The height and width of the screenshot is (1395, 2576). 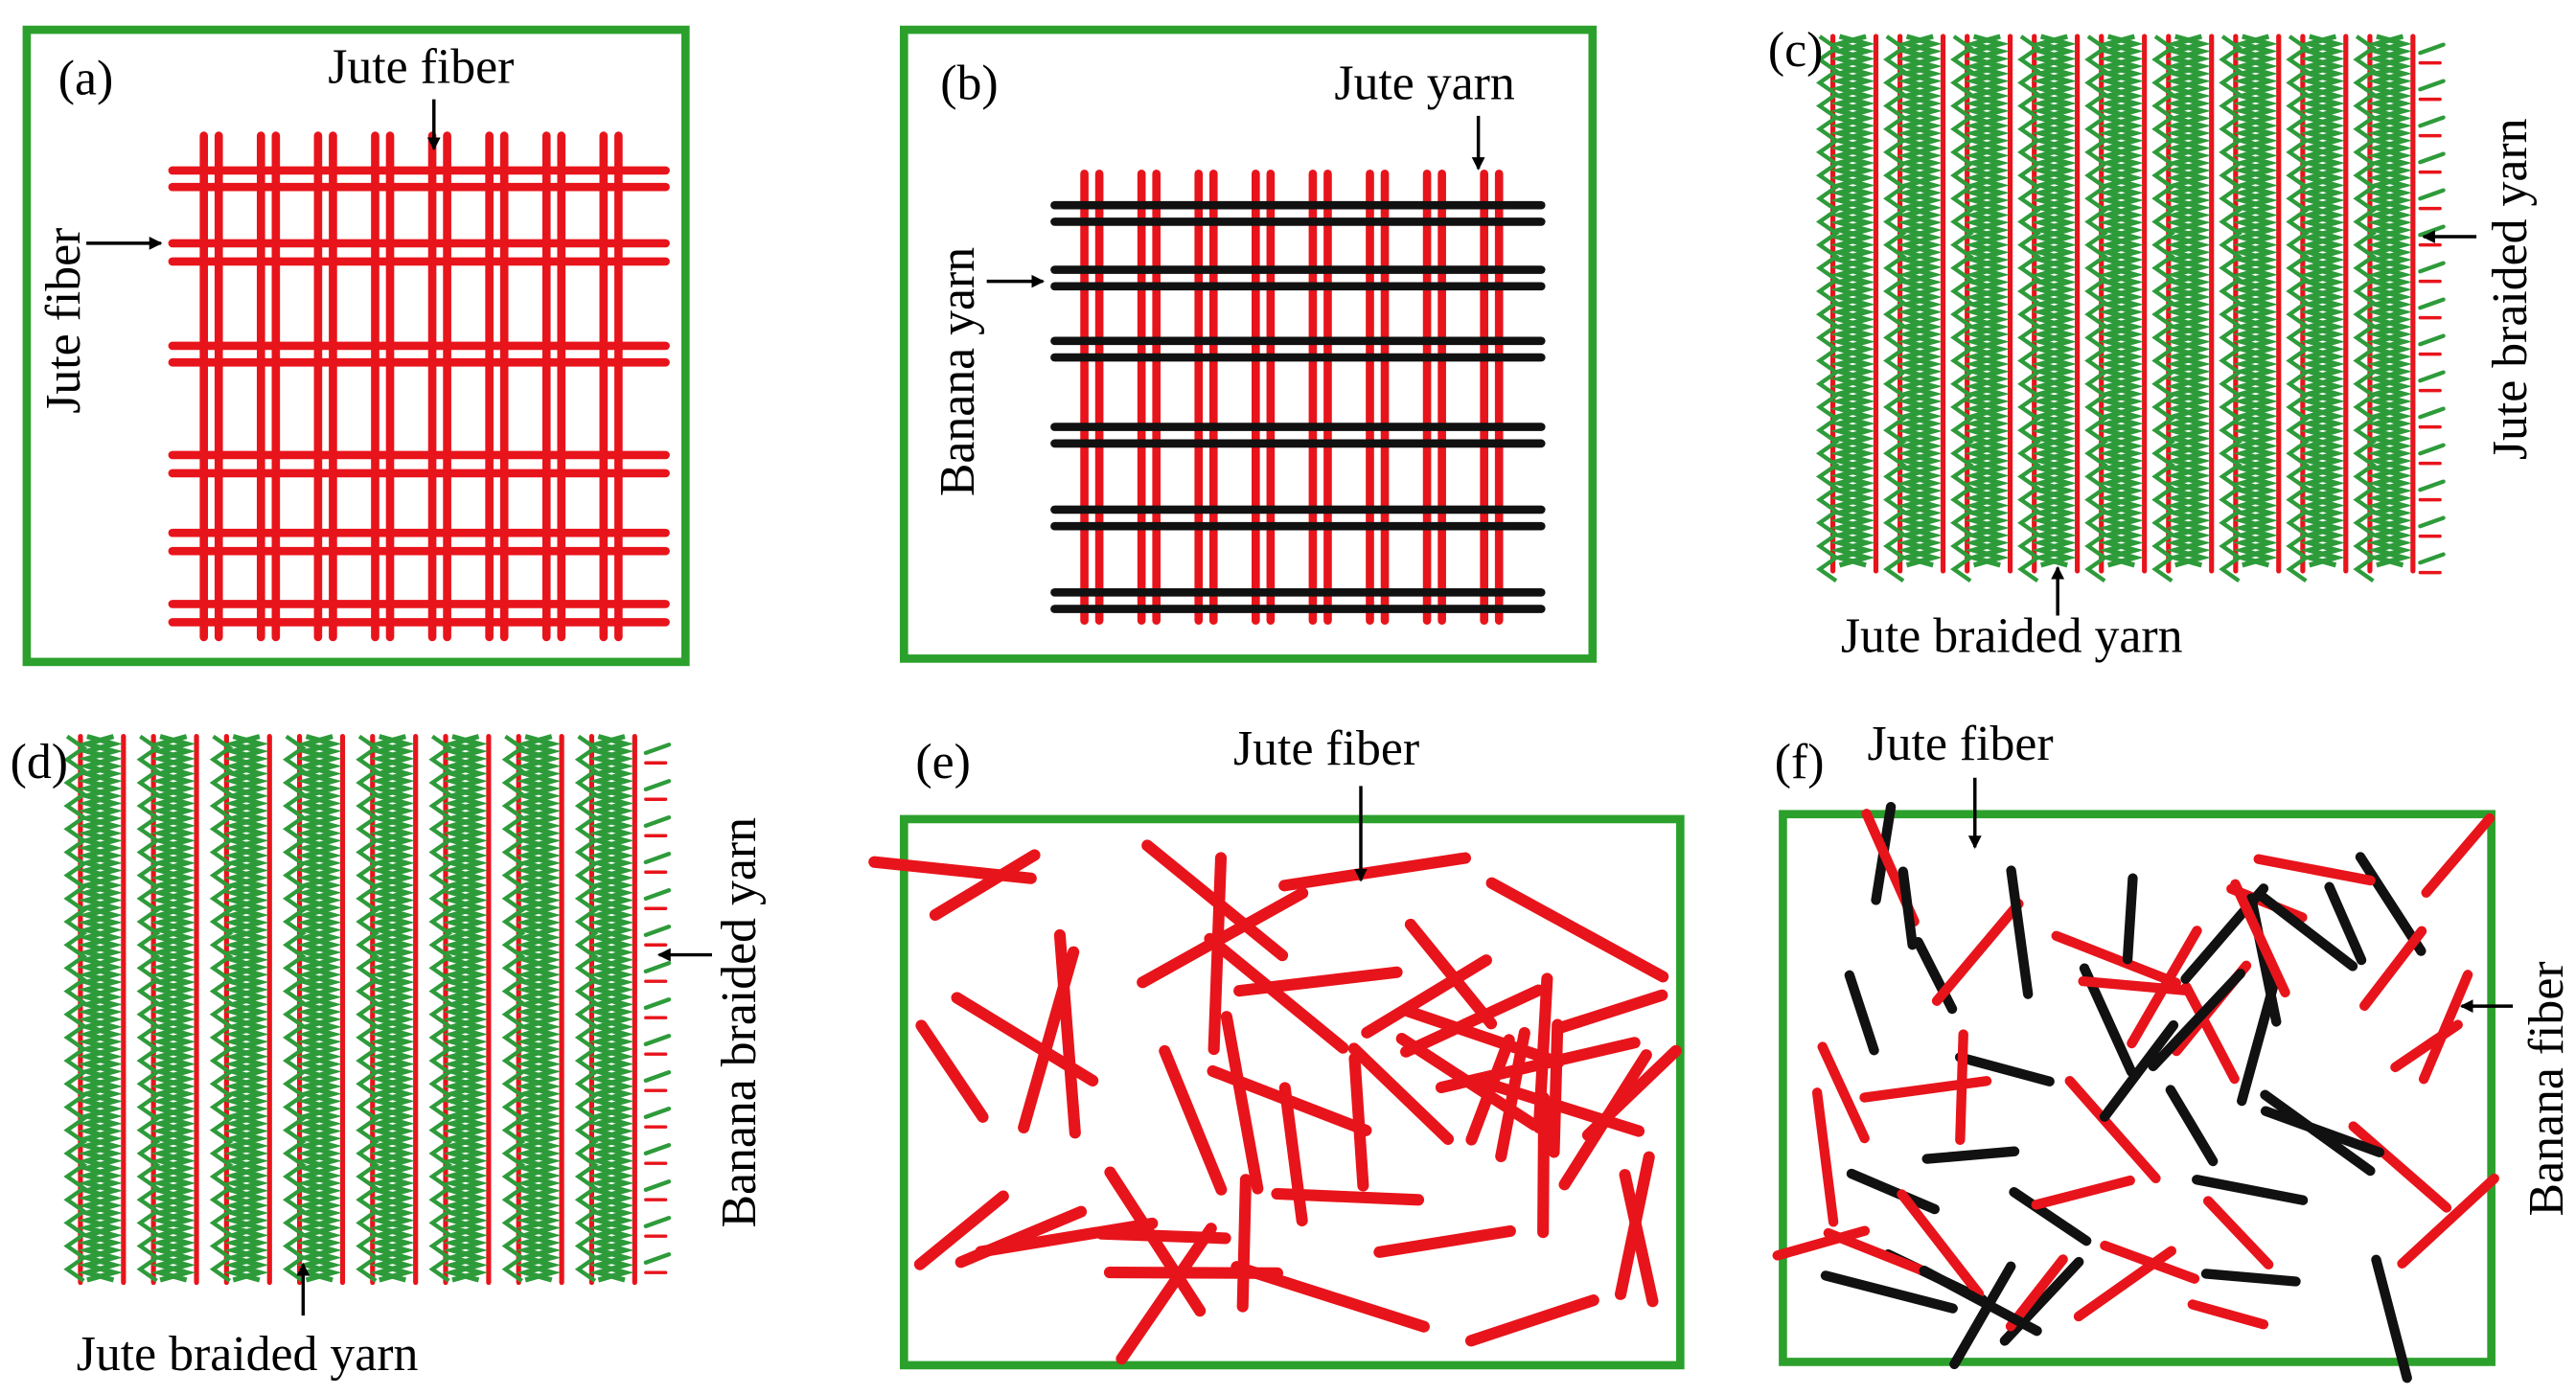 What do you see at coordinates (1326, 748) in the screenshot?
I see `panel-e-label-top: Jute fiber` at bounding box center [1326, 748].